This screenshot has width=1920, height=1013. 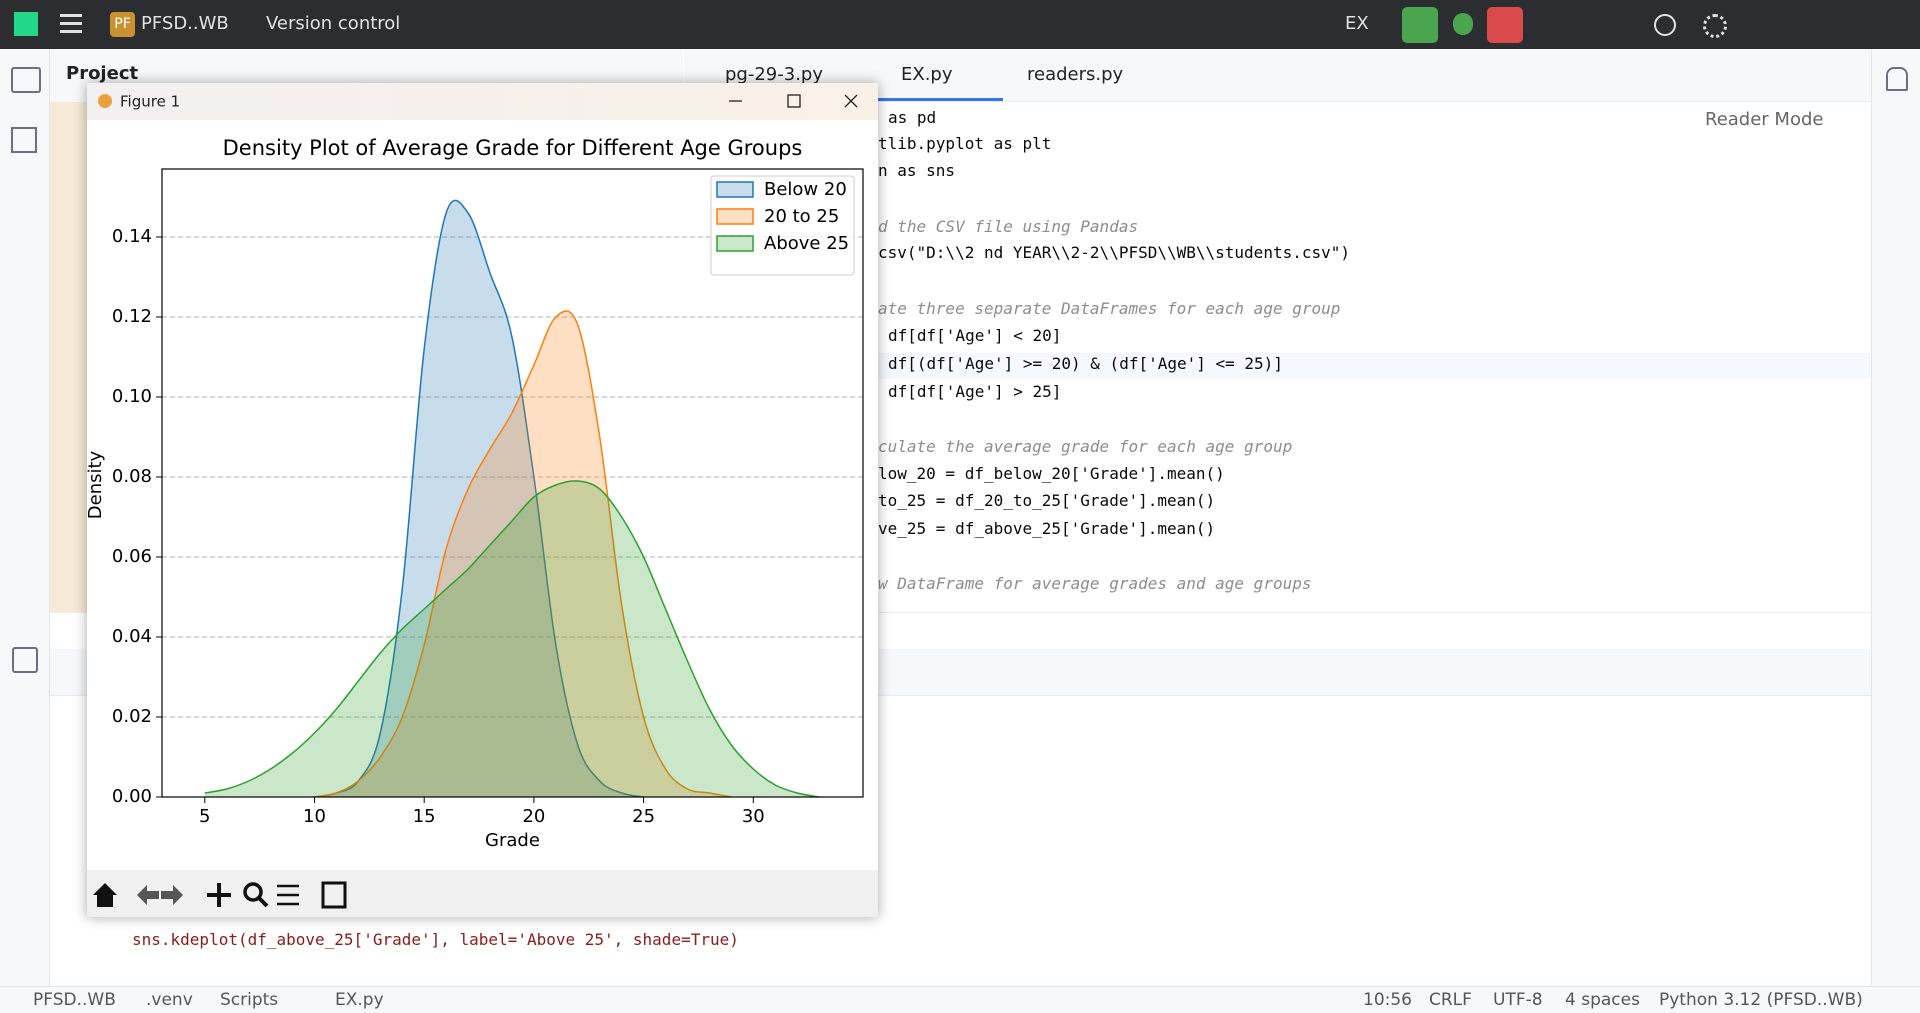 What do you see at coordinates (26, 80) in the screenshot?
I see `project-tool` at bounding box center [26, 80].